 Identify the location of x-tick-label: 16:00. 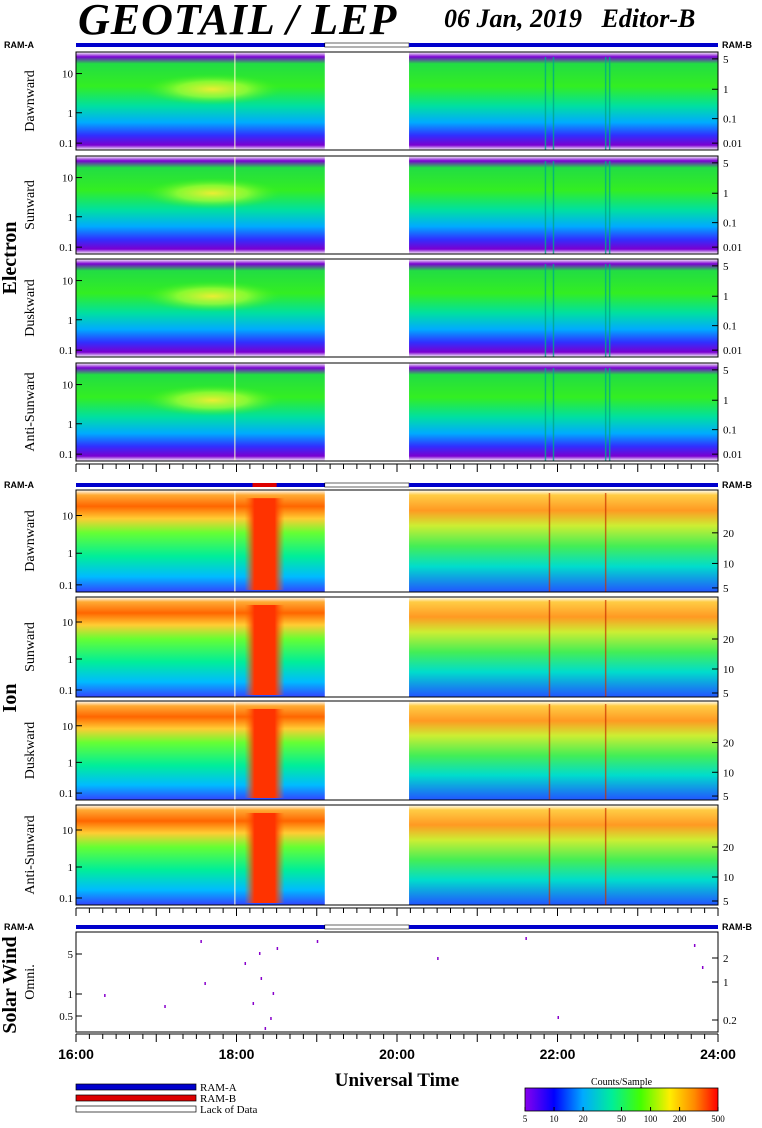
(76, 1054).